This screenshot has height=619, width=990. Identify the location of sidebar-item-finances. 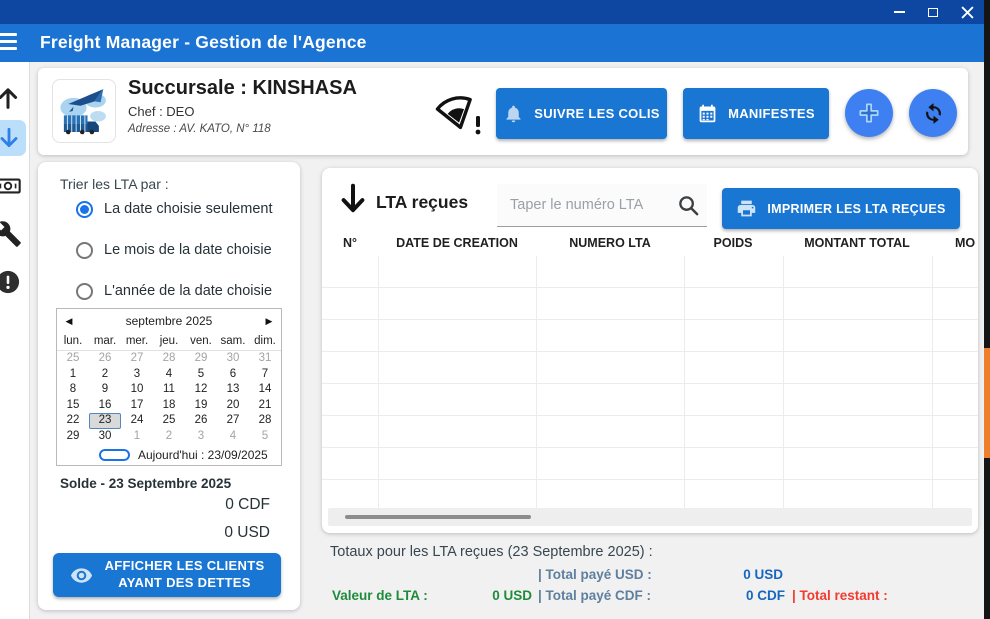
(11, 186).